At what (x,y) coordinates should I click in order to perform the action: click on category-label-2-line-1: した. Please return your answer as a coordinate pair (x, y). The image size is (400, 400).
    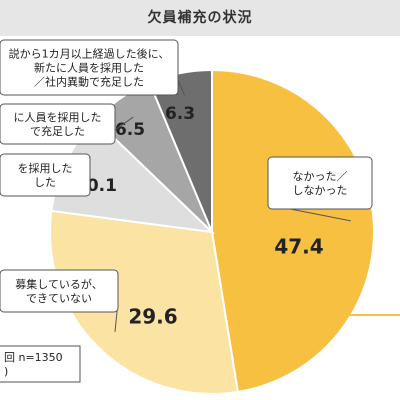
    Looking at the image, I should click on (45, 182).